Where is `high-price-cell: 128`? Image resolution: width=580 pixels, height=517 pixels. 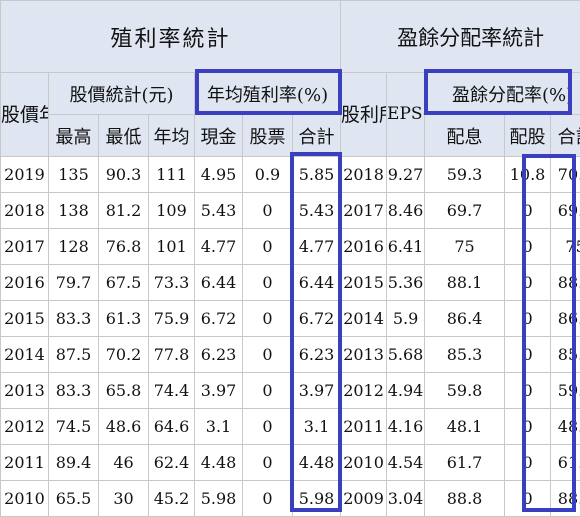 high-price-cell: 128 is located at coordinates (74, 247).